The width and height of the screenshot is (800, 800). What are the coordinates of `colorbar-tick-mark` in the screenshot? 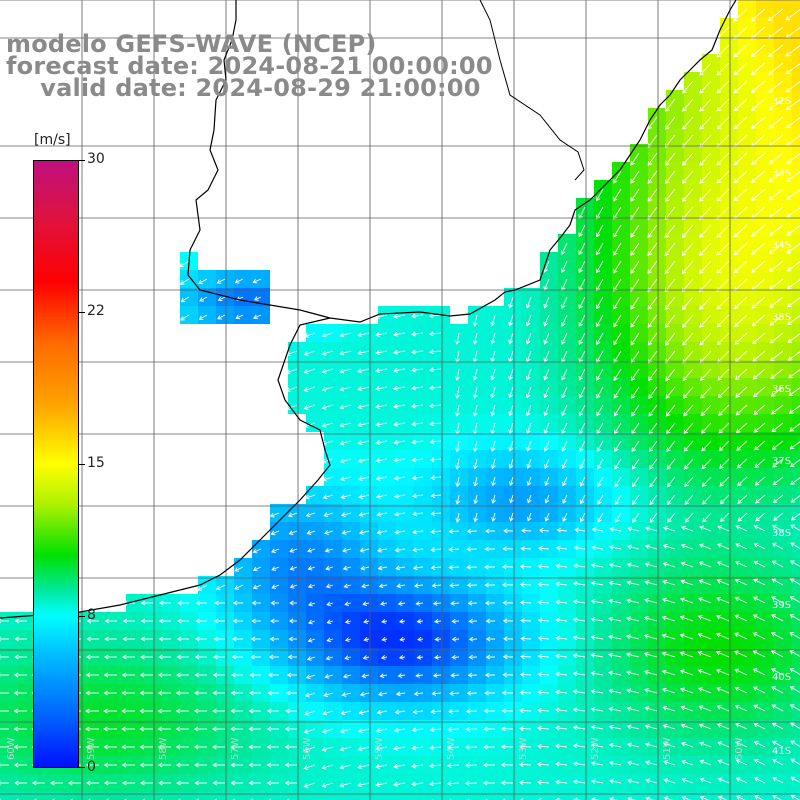 It's located at (82, 767).